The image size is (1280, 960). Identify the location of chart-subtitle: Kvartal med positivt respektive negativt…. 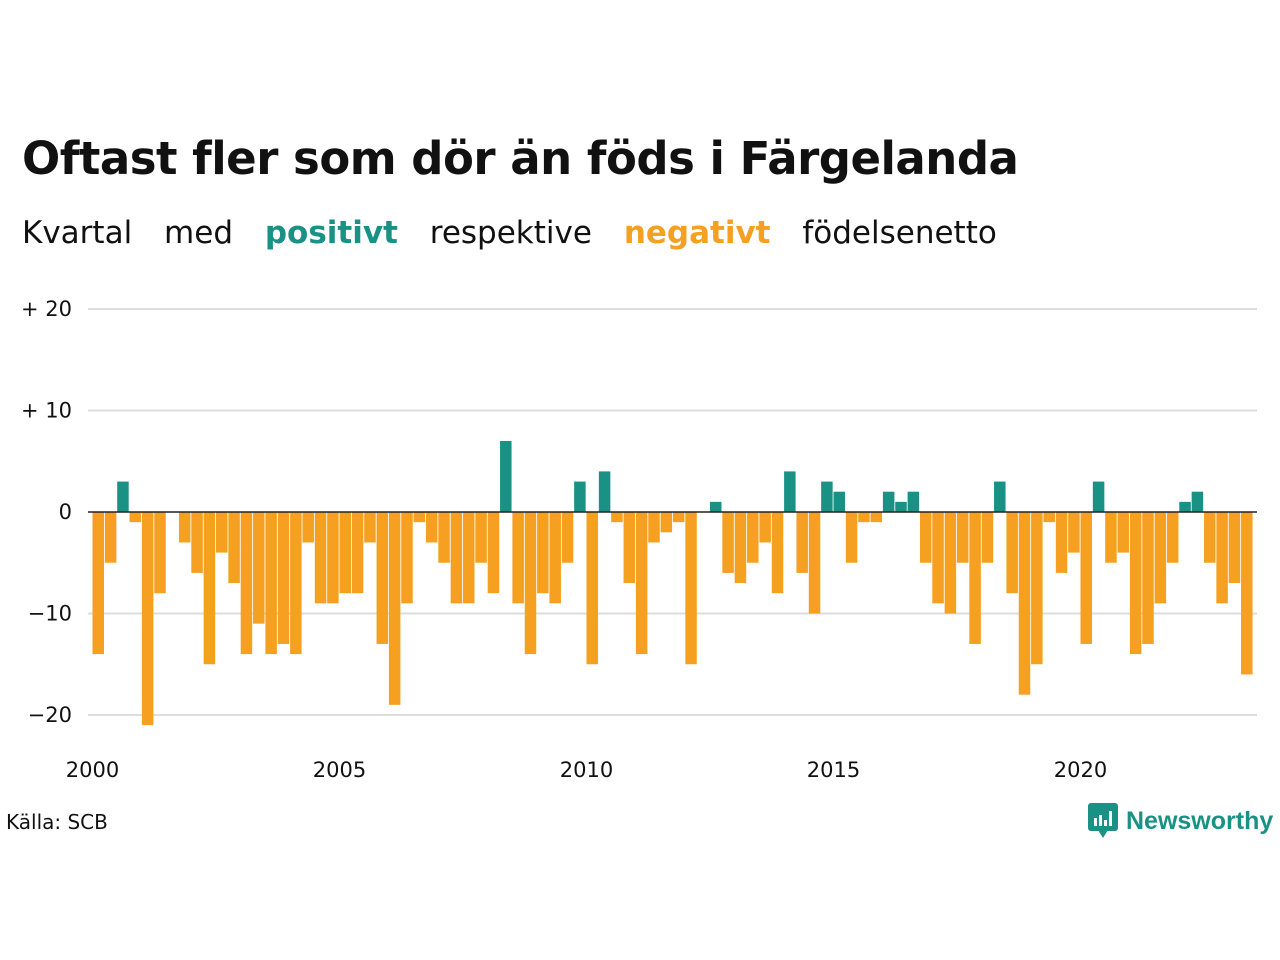
(520, 233).